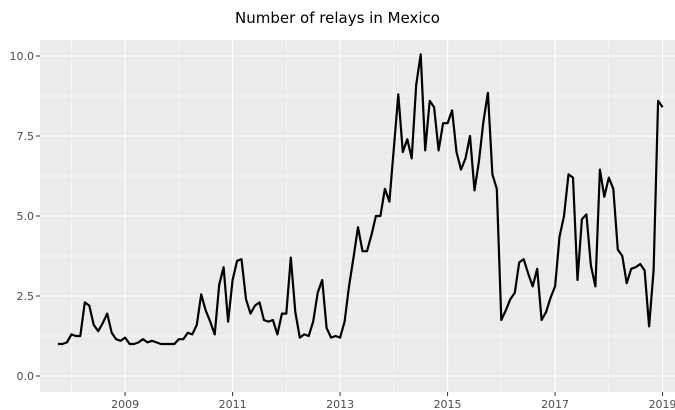  What do you see at coordinates (26, 376) in the screenshot?
I see `y-tick-label: 0.0` at bounding box center [26, 376].